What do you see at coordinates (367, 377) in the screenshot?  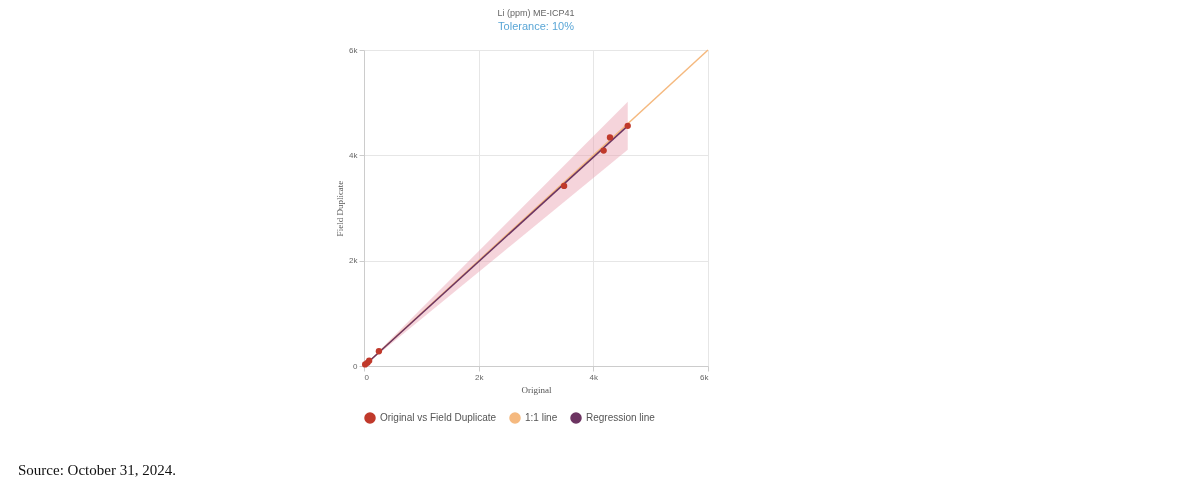 I see `x-tick-label: 0` at bounding box center [367, 377].